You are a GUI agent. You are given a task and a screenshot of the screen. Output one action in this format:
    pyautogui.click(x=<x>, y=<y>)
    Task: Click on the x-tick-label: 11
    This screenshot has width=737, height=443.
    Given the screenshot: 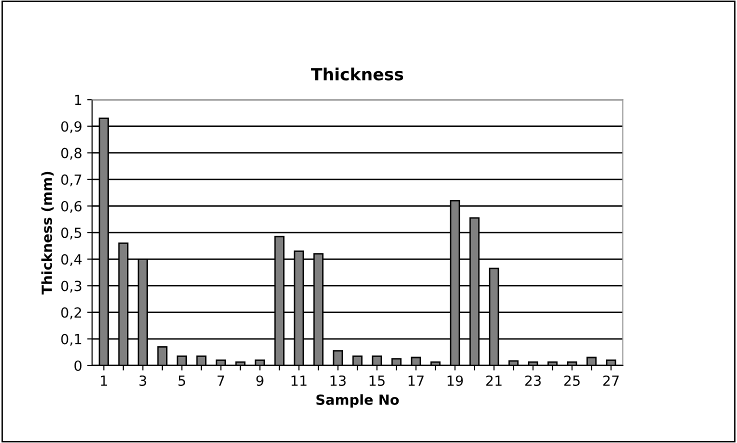 What is the action you would take?
    pyautogui.click(x=299, y=381)
    